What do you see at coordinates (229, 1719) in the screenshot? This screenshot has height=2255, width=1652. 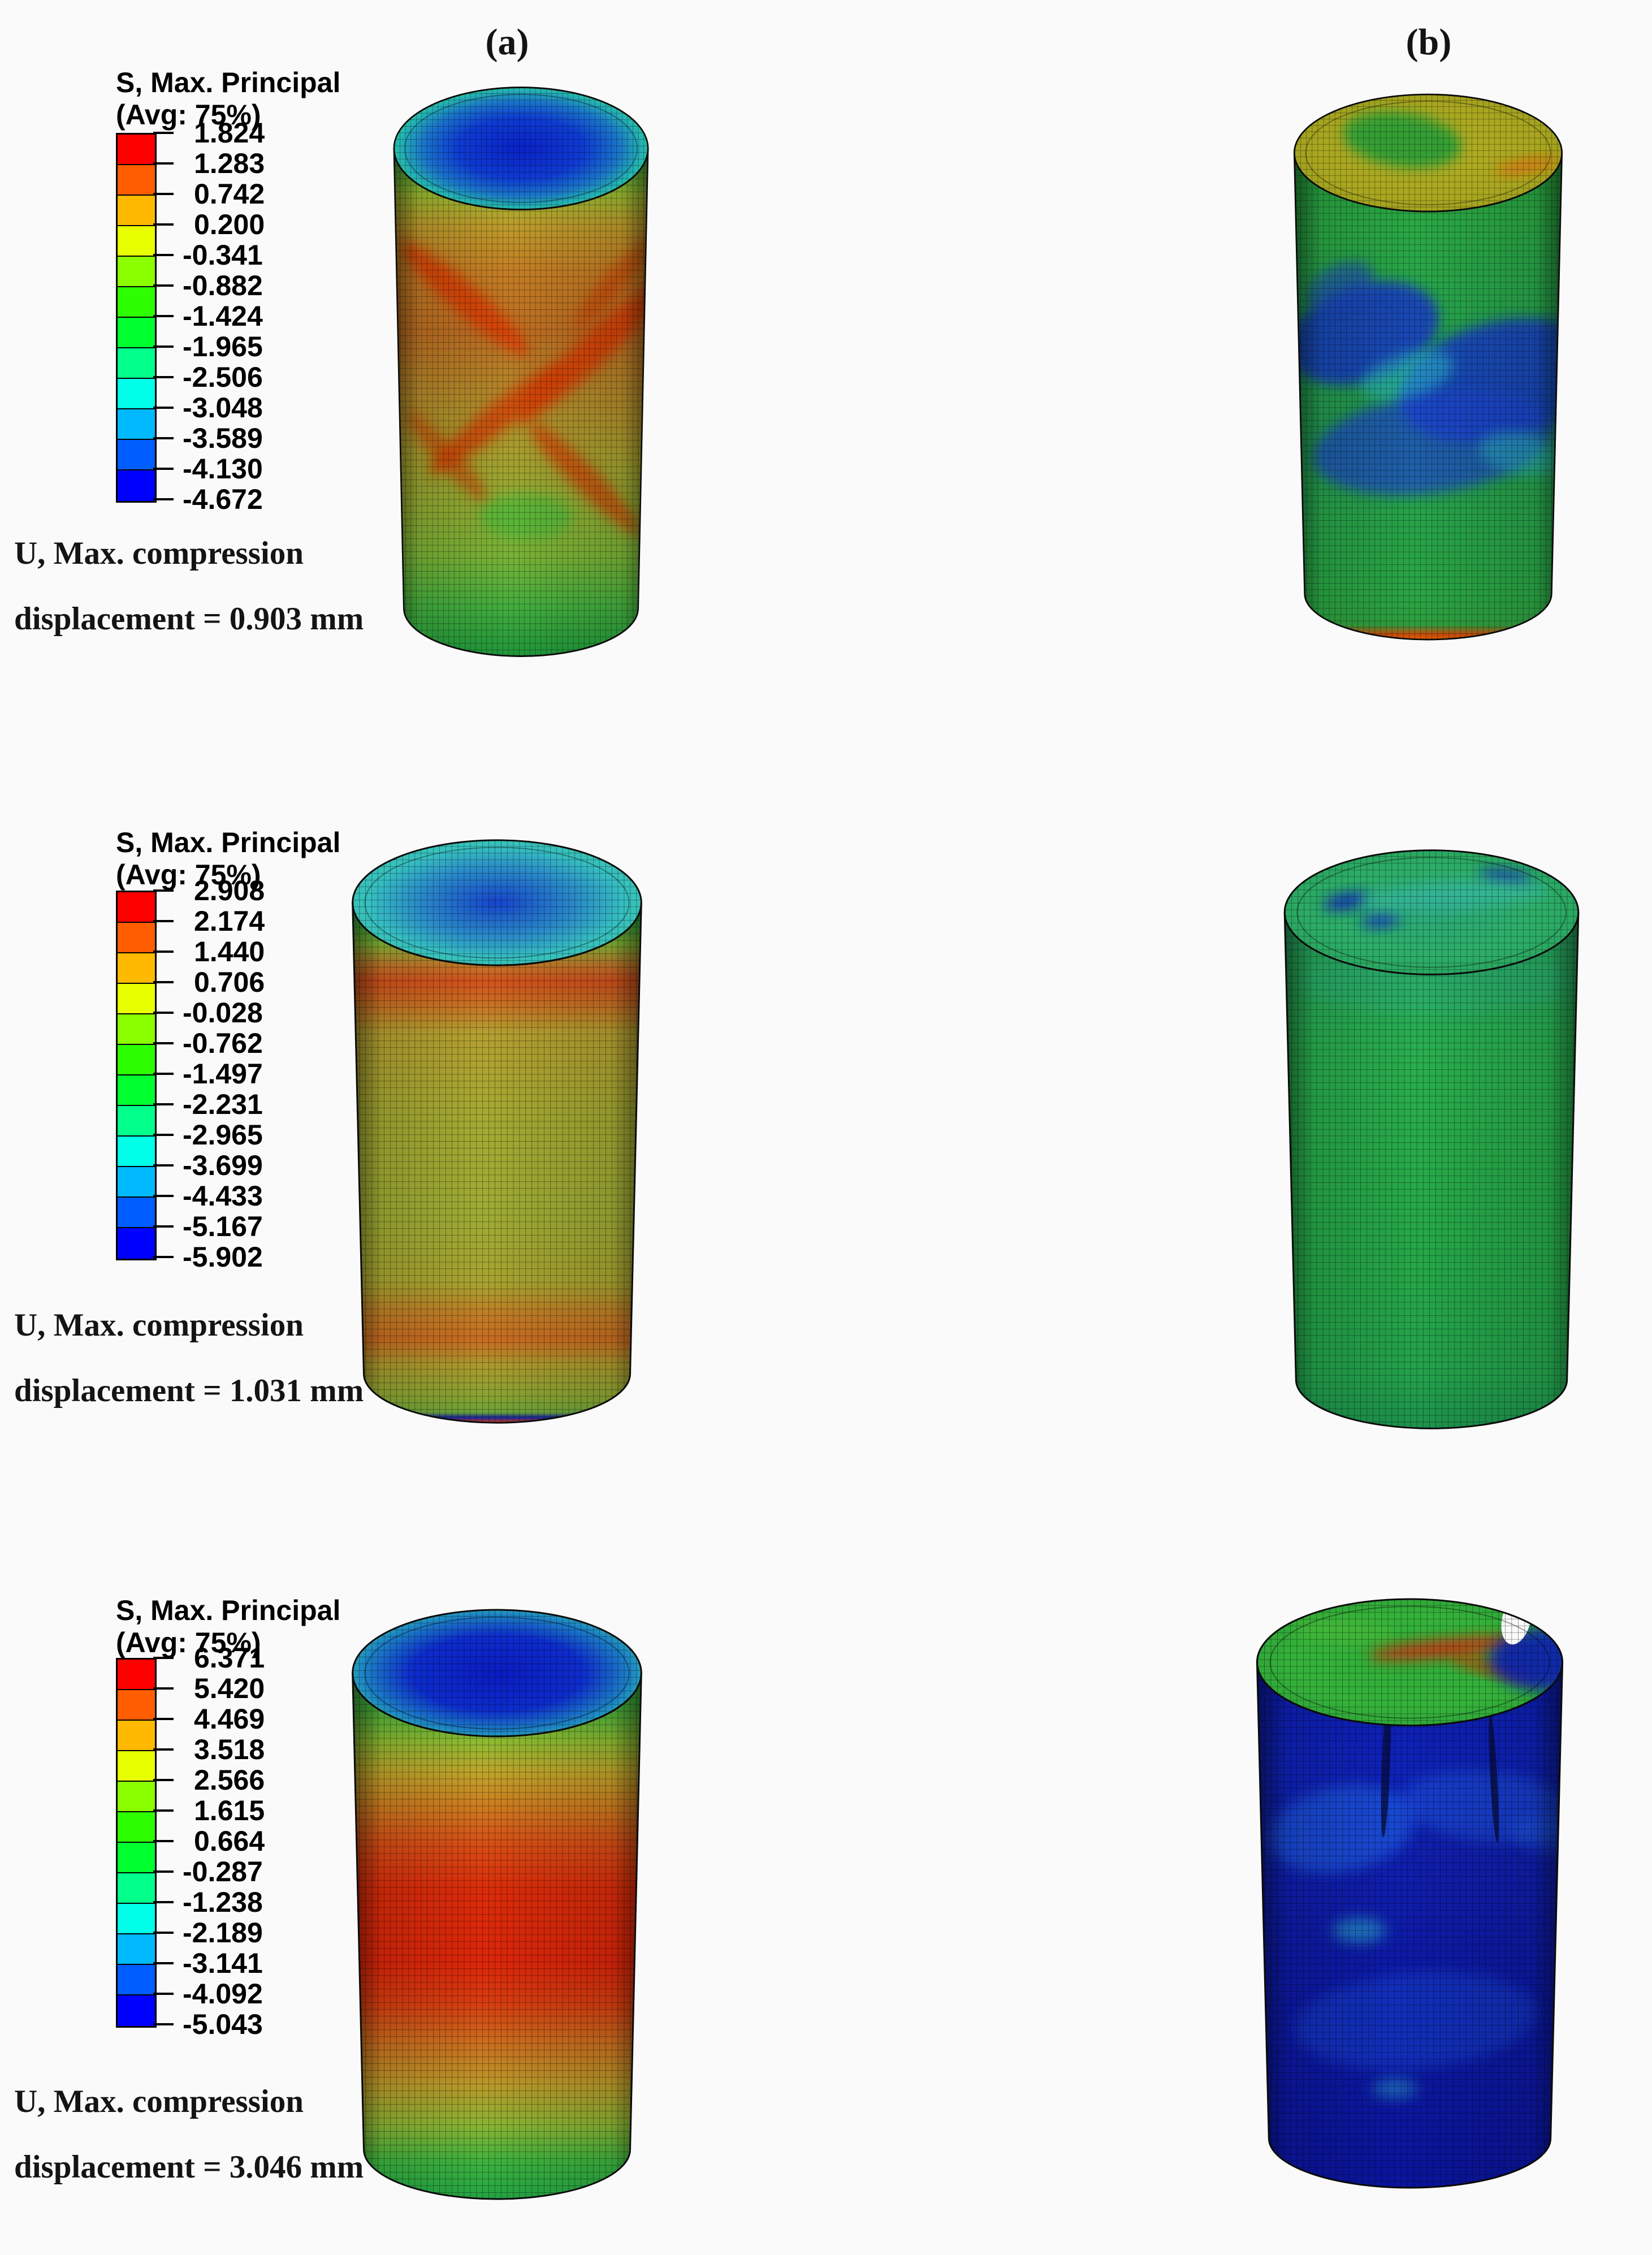 I see `colorbar-tick-value: 4.469` at bounding box center [229, 1719].